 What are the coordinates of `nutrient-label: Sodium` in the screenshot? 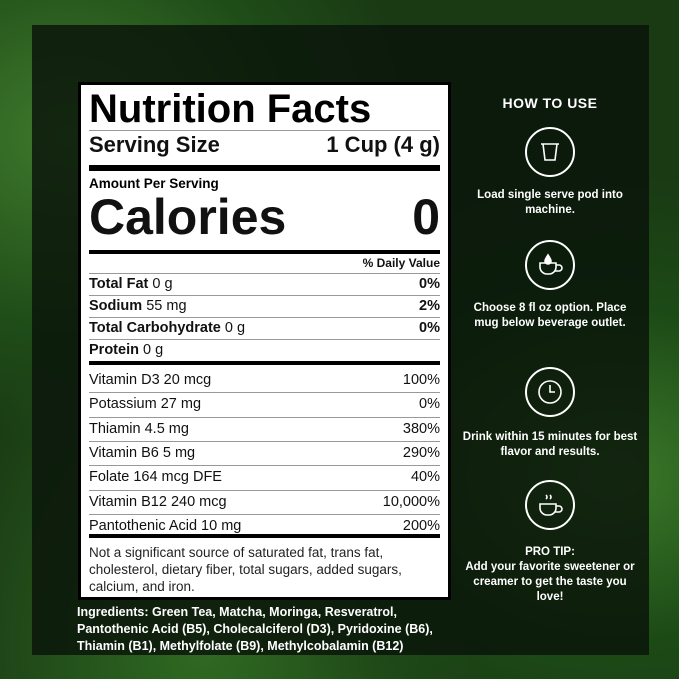 It's located at (116, 306).